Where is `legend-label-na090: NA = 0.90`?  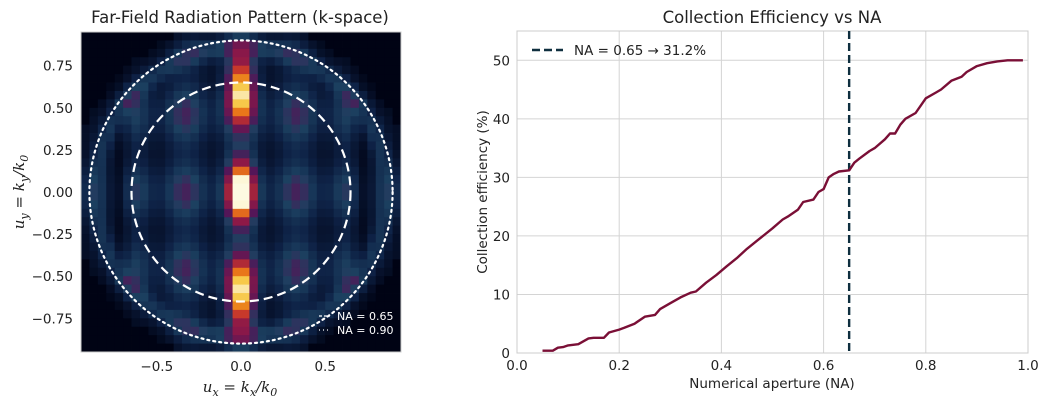 legend-label-na090: NA = 0.90 is located at coordinates (365, 330).